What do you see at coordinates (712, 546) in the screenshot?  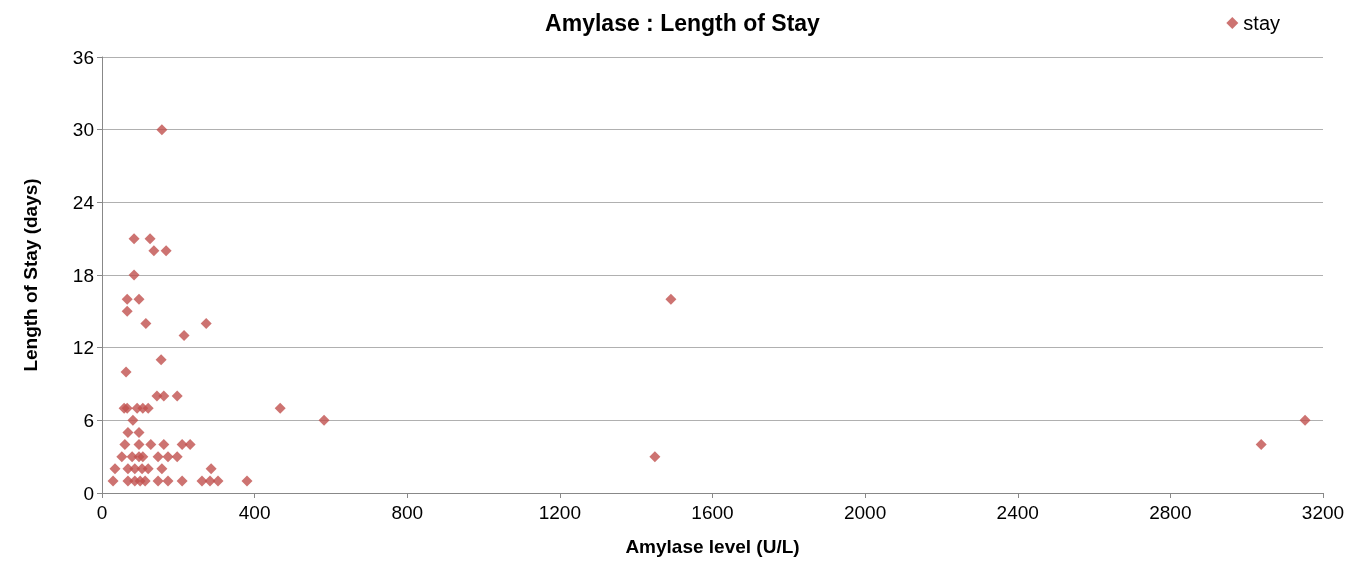 I see `x-axis-title: Amylase level (U/L)` at bounding box center [712, 546].